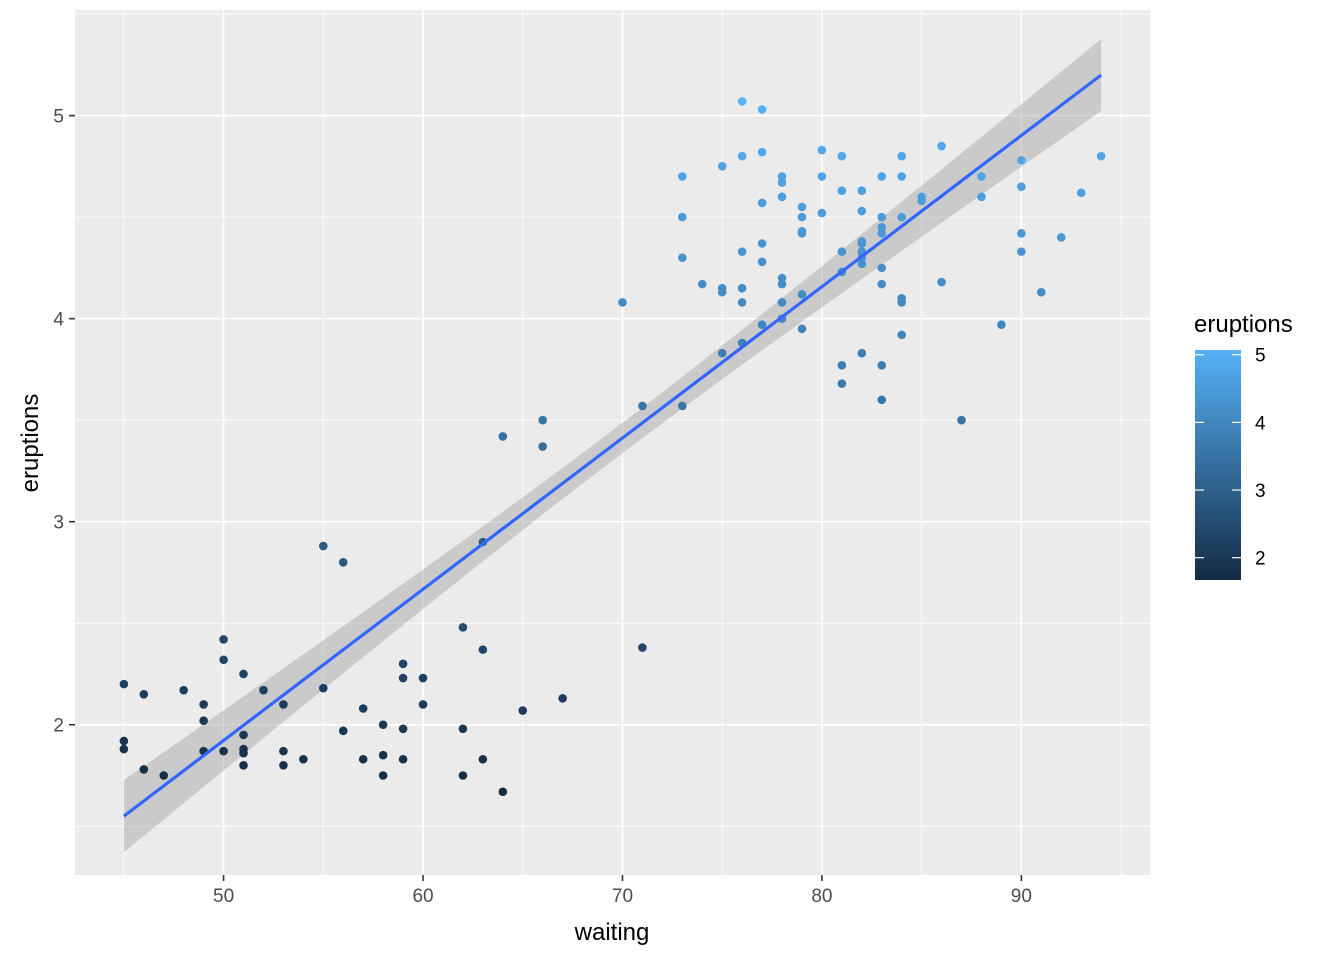 Image resolution: width=1344 pixels, height=960 pixels. I want to click on legend-ticks: 2 3 4 5, so click(1230, 458).